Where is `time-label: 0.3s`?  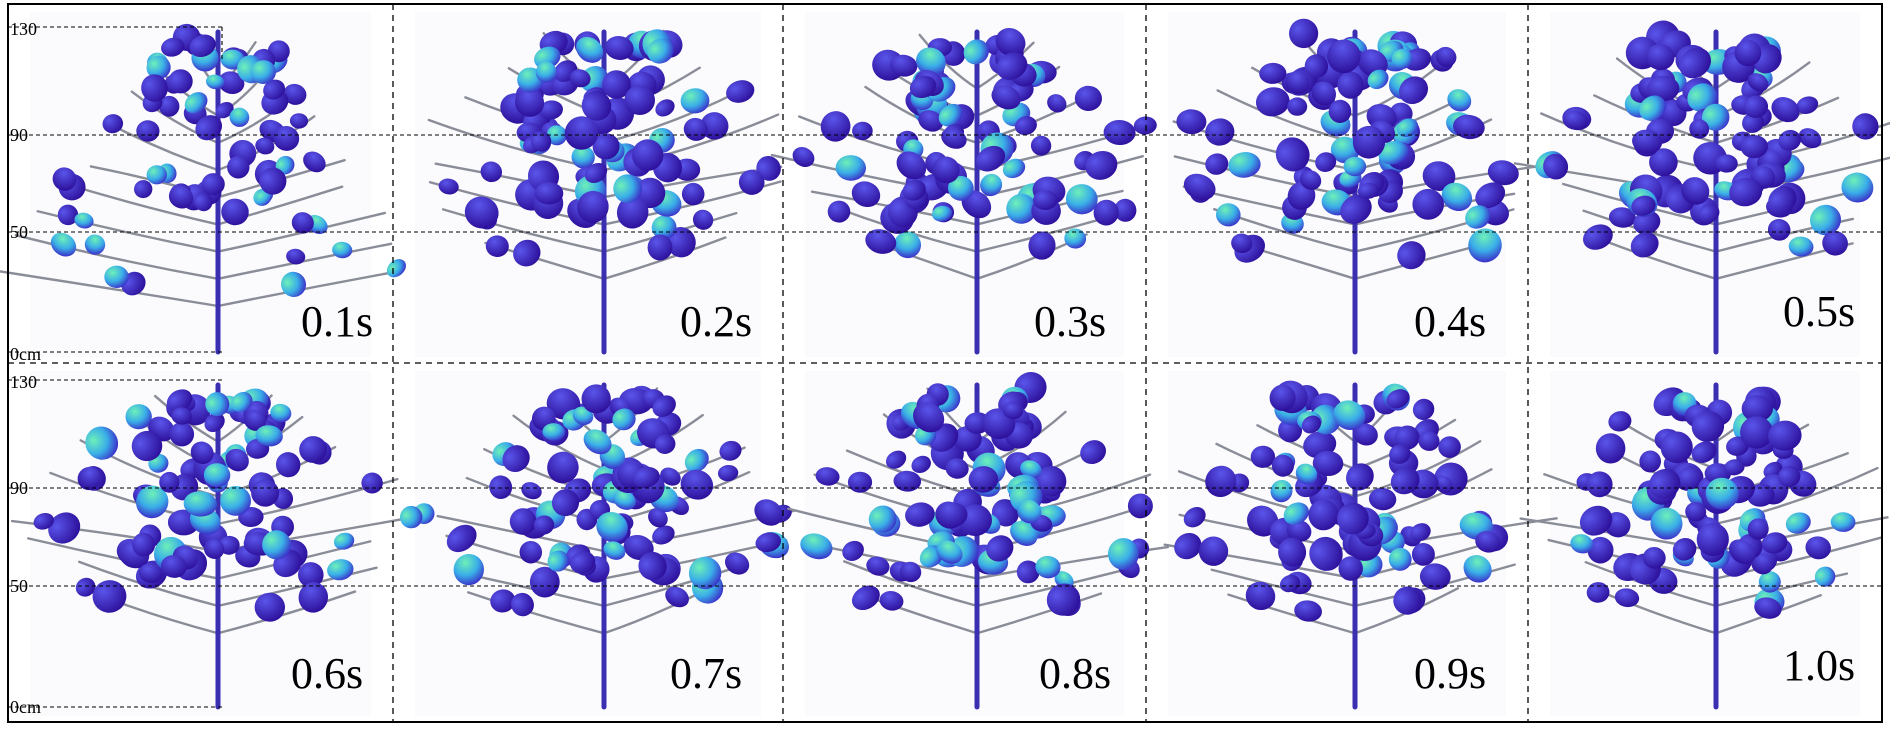
time-label: 0.3s is located at coordinates (1070, 321).